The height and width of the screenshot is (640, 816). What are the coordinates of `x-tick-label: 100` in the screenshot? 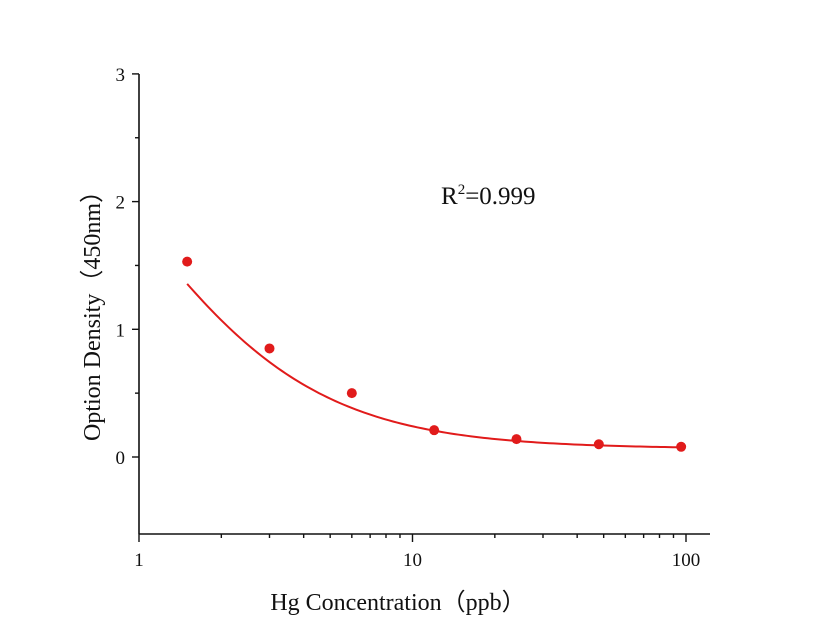 It's located at (686, 560).